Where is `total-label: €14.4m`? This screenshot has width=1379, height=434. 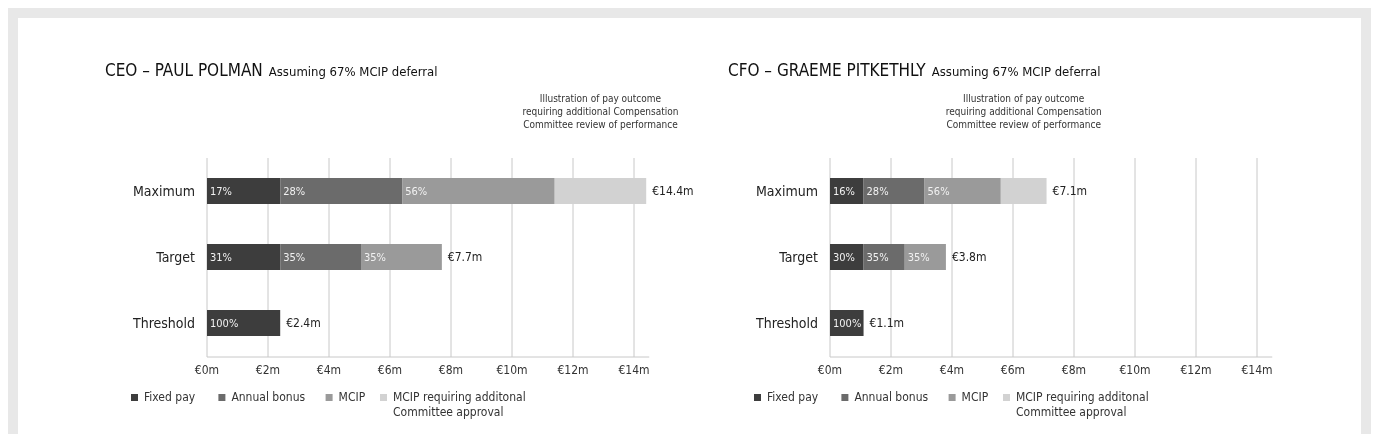
total-label: €14.4m is located at coordinates (673, 191).